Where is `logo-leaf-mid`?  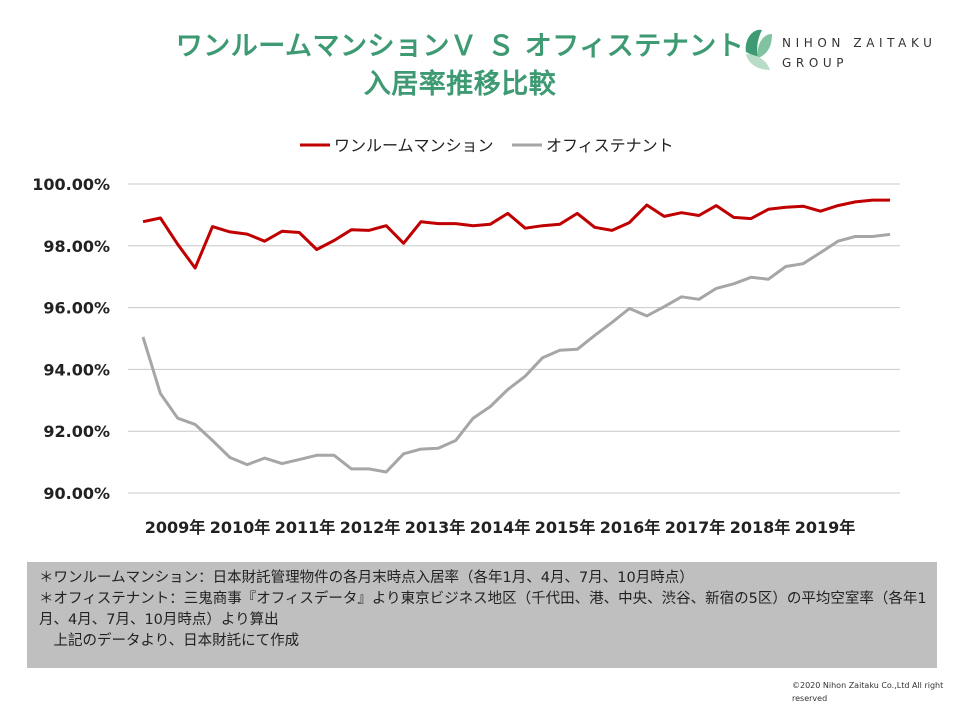
logo-leaf-mid is located at coordinates (764, 46).